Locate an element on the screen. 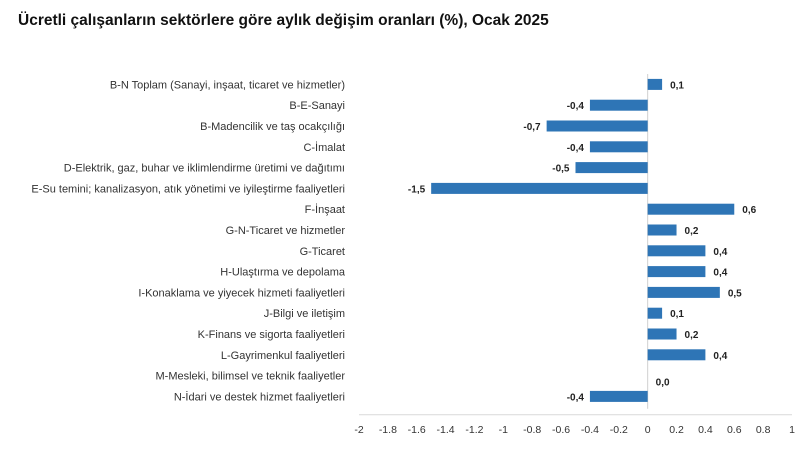 The width and height of the screenshot is (810, 466). category-label: H-Ulaştırma ve depolama is located at coordinates (283, 273).